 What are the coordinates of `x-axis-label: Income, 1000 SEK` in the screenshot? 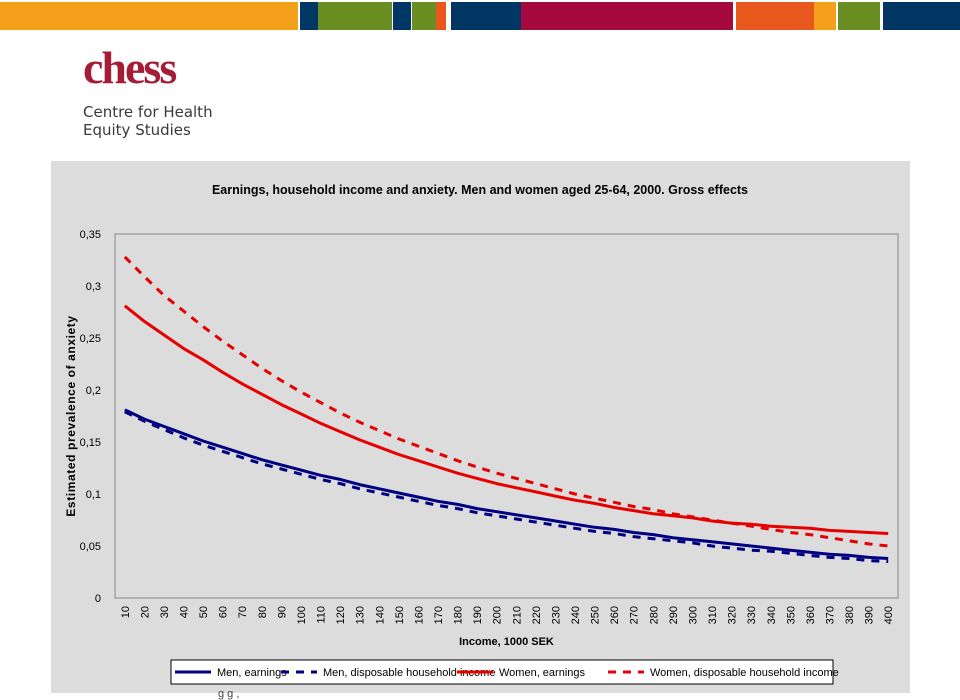 It's located at (506, 642).